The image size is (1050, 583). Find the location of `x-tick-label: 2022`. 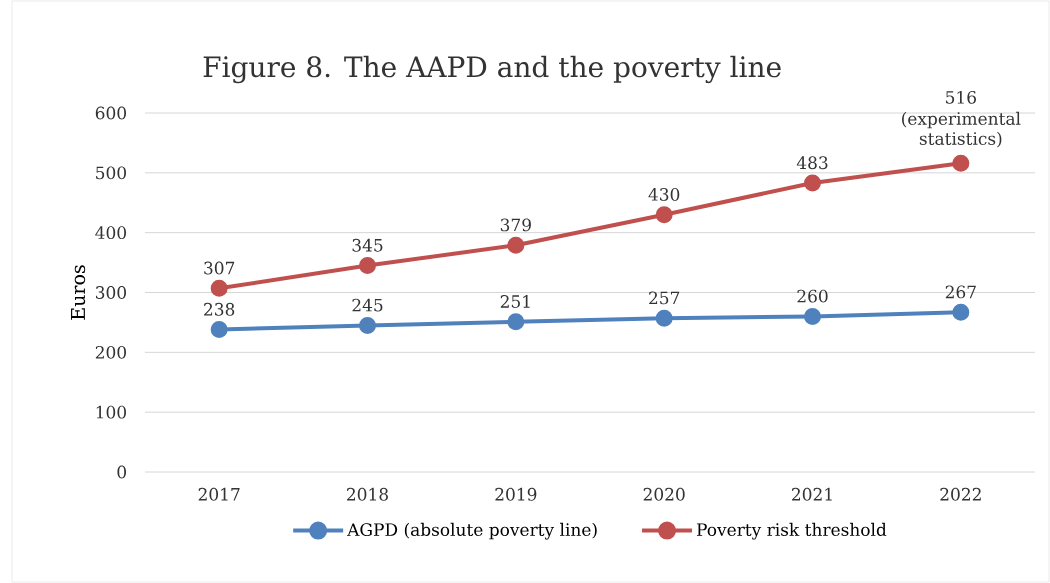

x-tick-label: 2022 is located at coordinates (960, 494).